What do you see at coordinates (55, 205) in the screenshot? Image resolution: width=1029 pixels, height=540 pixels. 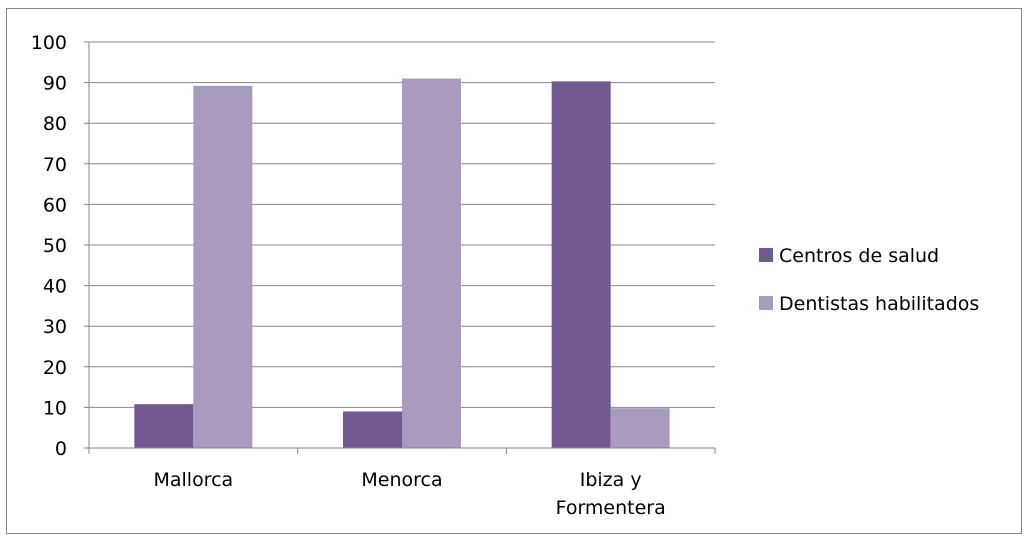 I see `y-tick-label: 60` at bounding box center [55, 205].